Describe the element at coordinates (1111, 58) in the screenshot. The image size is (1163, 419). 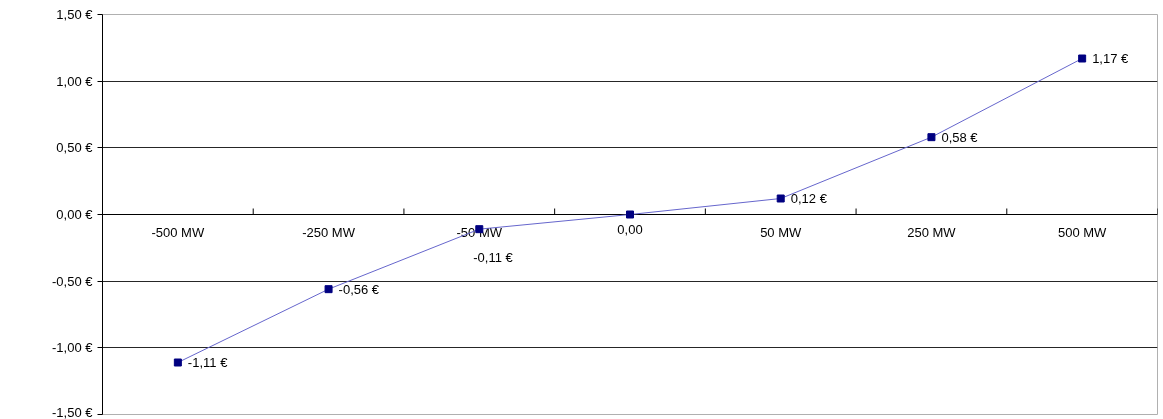
I see `data-label: 1,17 €` at that location.